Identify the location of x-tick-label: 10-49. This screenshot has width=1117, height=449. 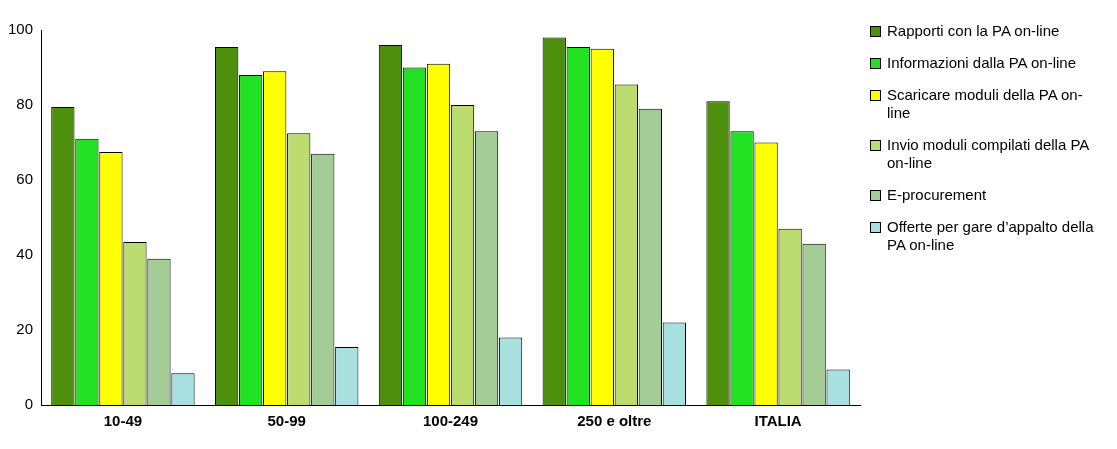
(123, 421).